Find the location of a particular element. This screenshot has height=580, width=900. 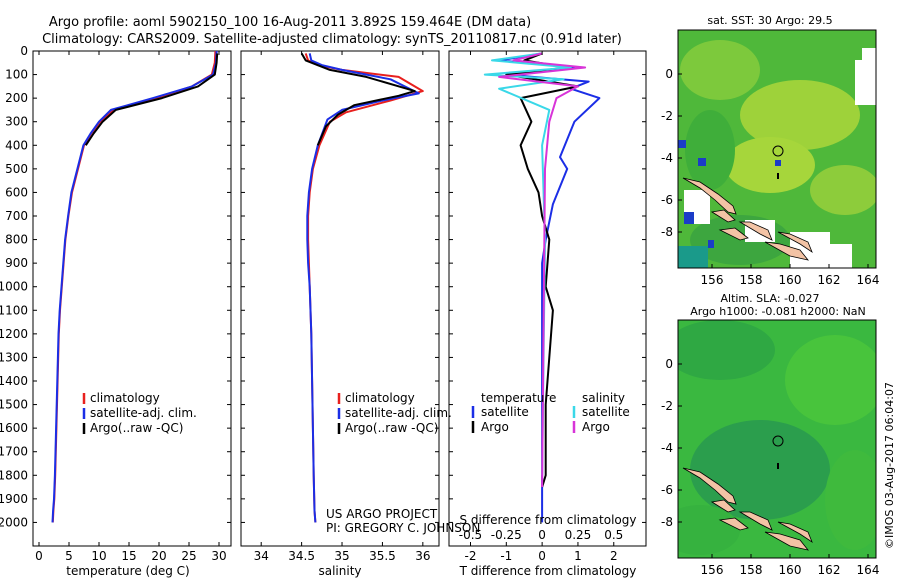

s-tick-label: -0.5 is located at coordinates (470, 535).